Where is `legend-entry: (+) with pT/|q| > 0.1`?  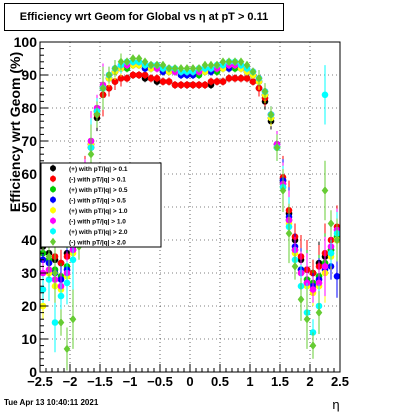 legend-entry: (+) with pT/|q| > 0.1 is located at coordinates (98, 169).